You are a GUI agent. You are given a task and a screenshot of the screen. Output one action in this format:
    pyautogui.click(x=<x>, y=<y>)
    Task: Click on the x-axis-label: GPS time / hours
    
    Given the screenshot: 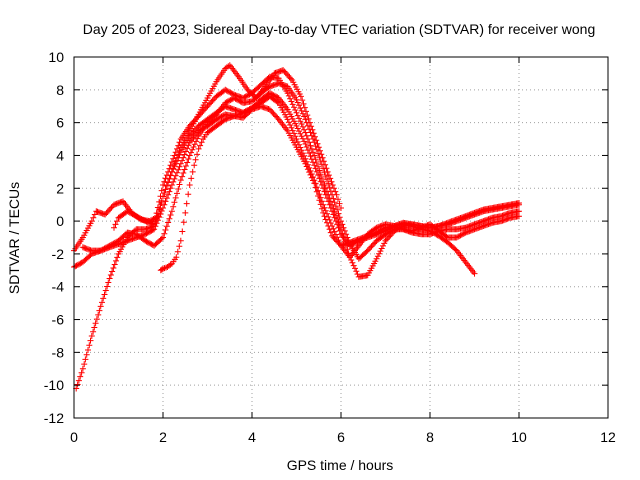 What is the action you would take?
    pyautogui.click(x=340, y=465)
    